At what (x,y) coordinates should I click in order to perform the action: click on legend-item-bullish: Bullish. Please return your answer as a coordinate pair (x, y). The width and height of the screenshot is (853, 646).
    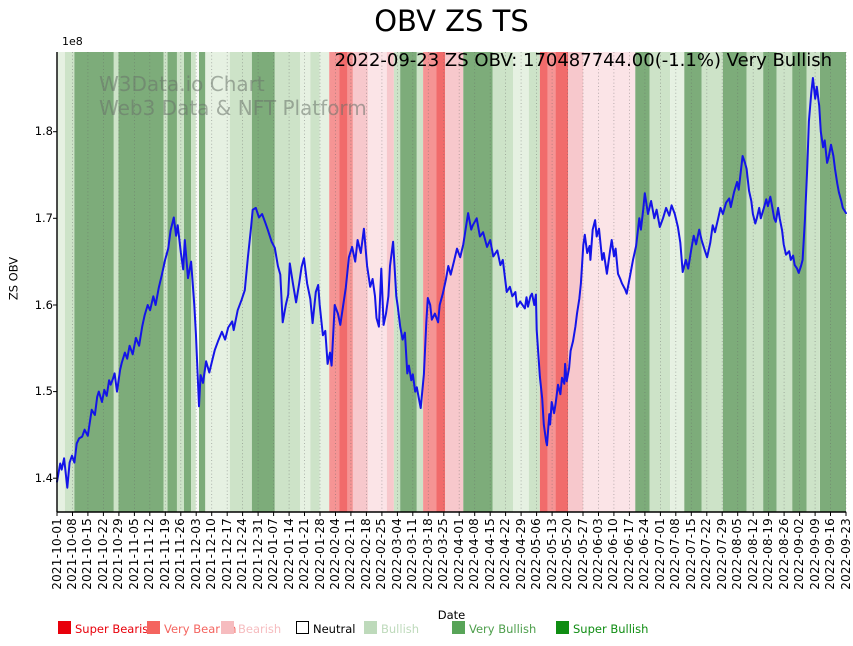
    Looking at the image, I should click on (392, 628).